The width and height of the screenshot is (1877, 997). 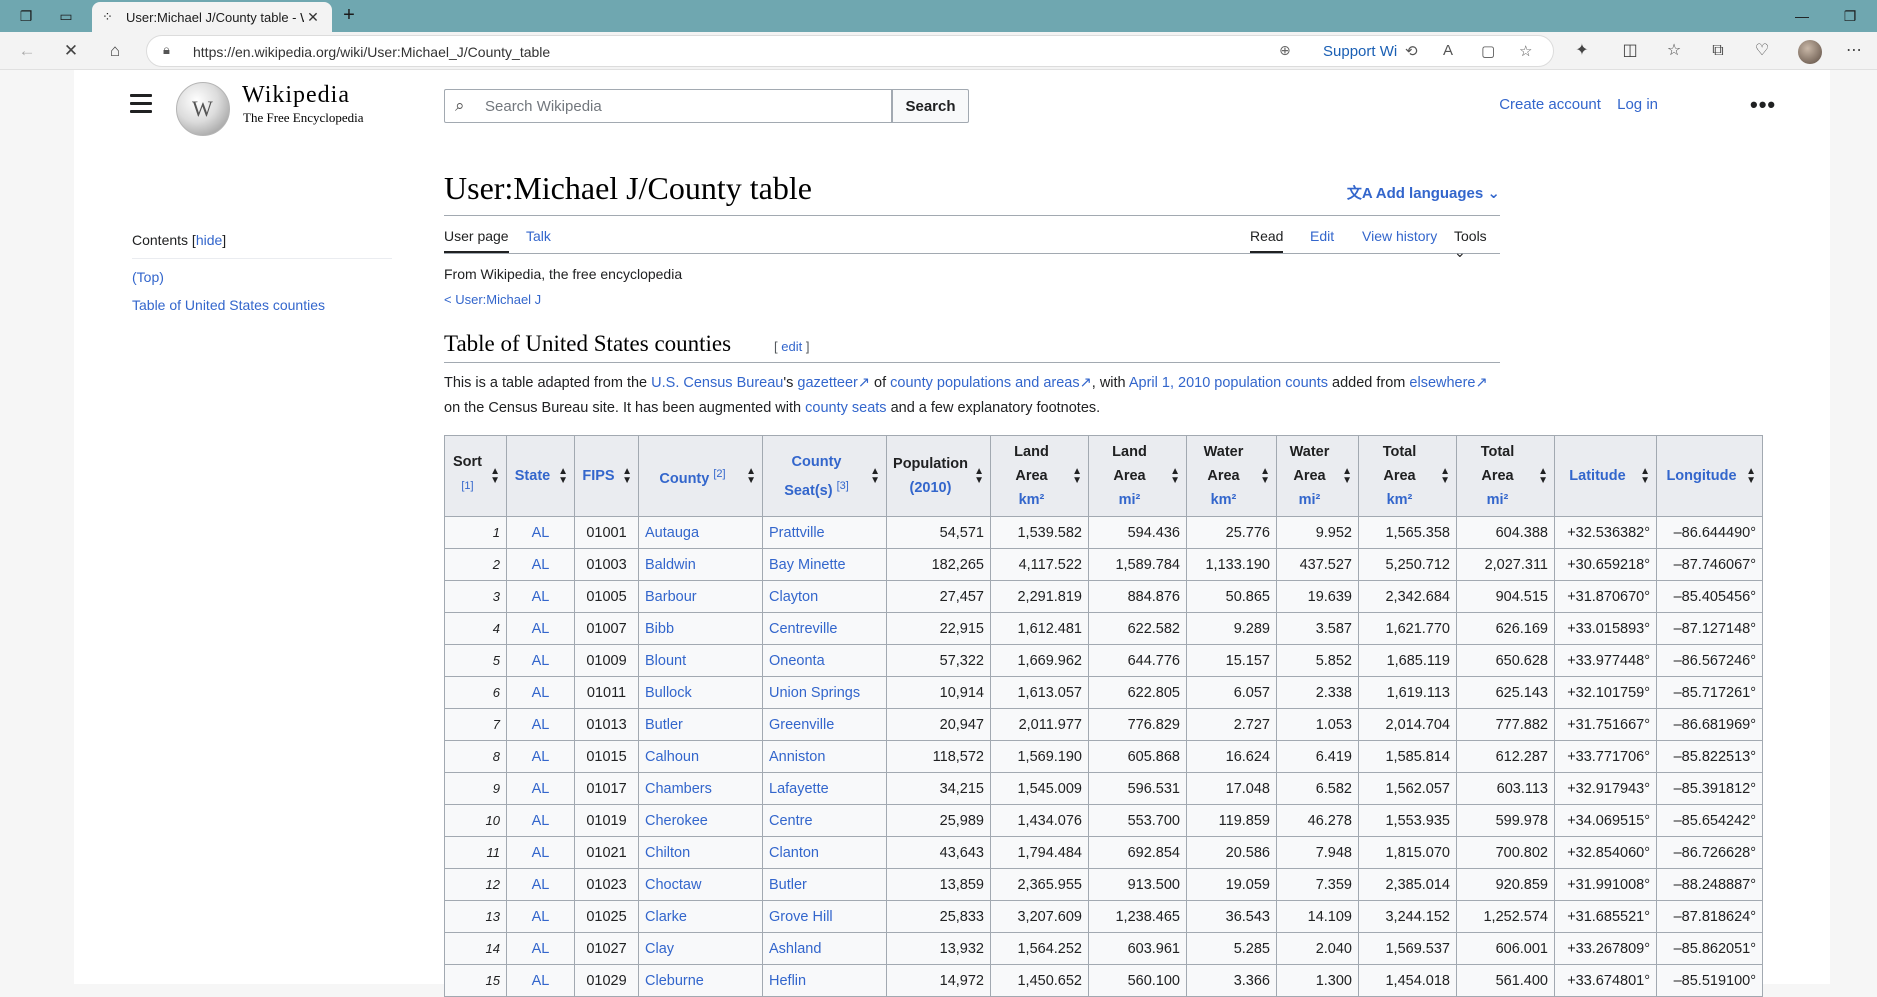 What do you see at coordinates (475, 476) in the screenshot?
I see `col-sort: Sort [1] ▲ ▼` at bounding box center [475, 476].